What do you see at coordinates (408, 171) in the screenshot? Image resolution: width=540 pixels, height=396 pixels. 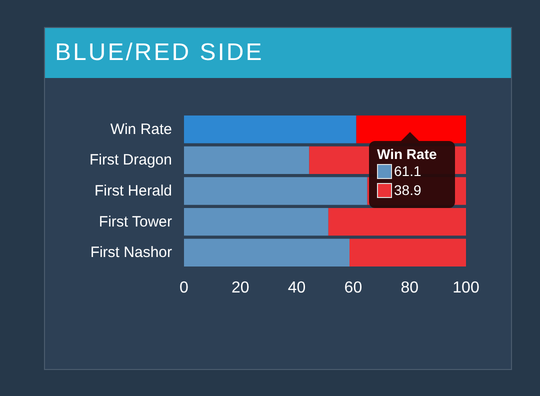 I see `annotation: 61.1` at bounding box center [408, 171].